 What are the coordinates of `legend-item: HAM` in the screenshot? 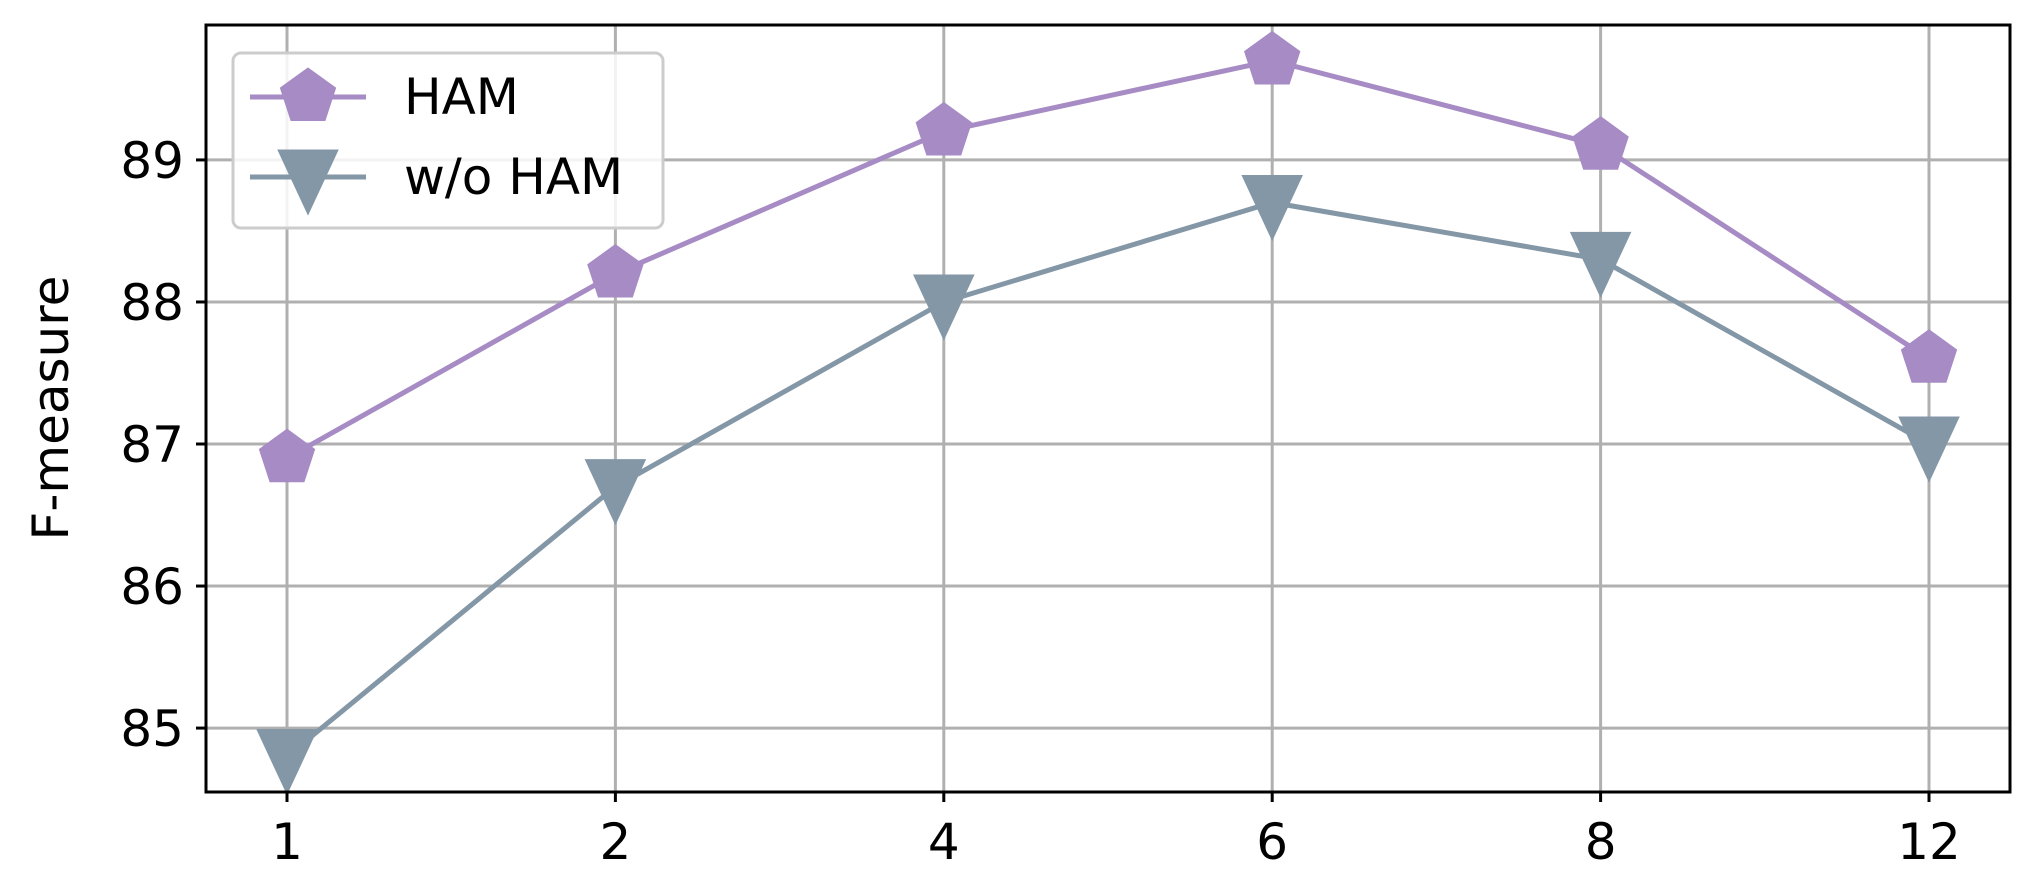 It's located at (384, 96).